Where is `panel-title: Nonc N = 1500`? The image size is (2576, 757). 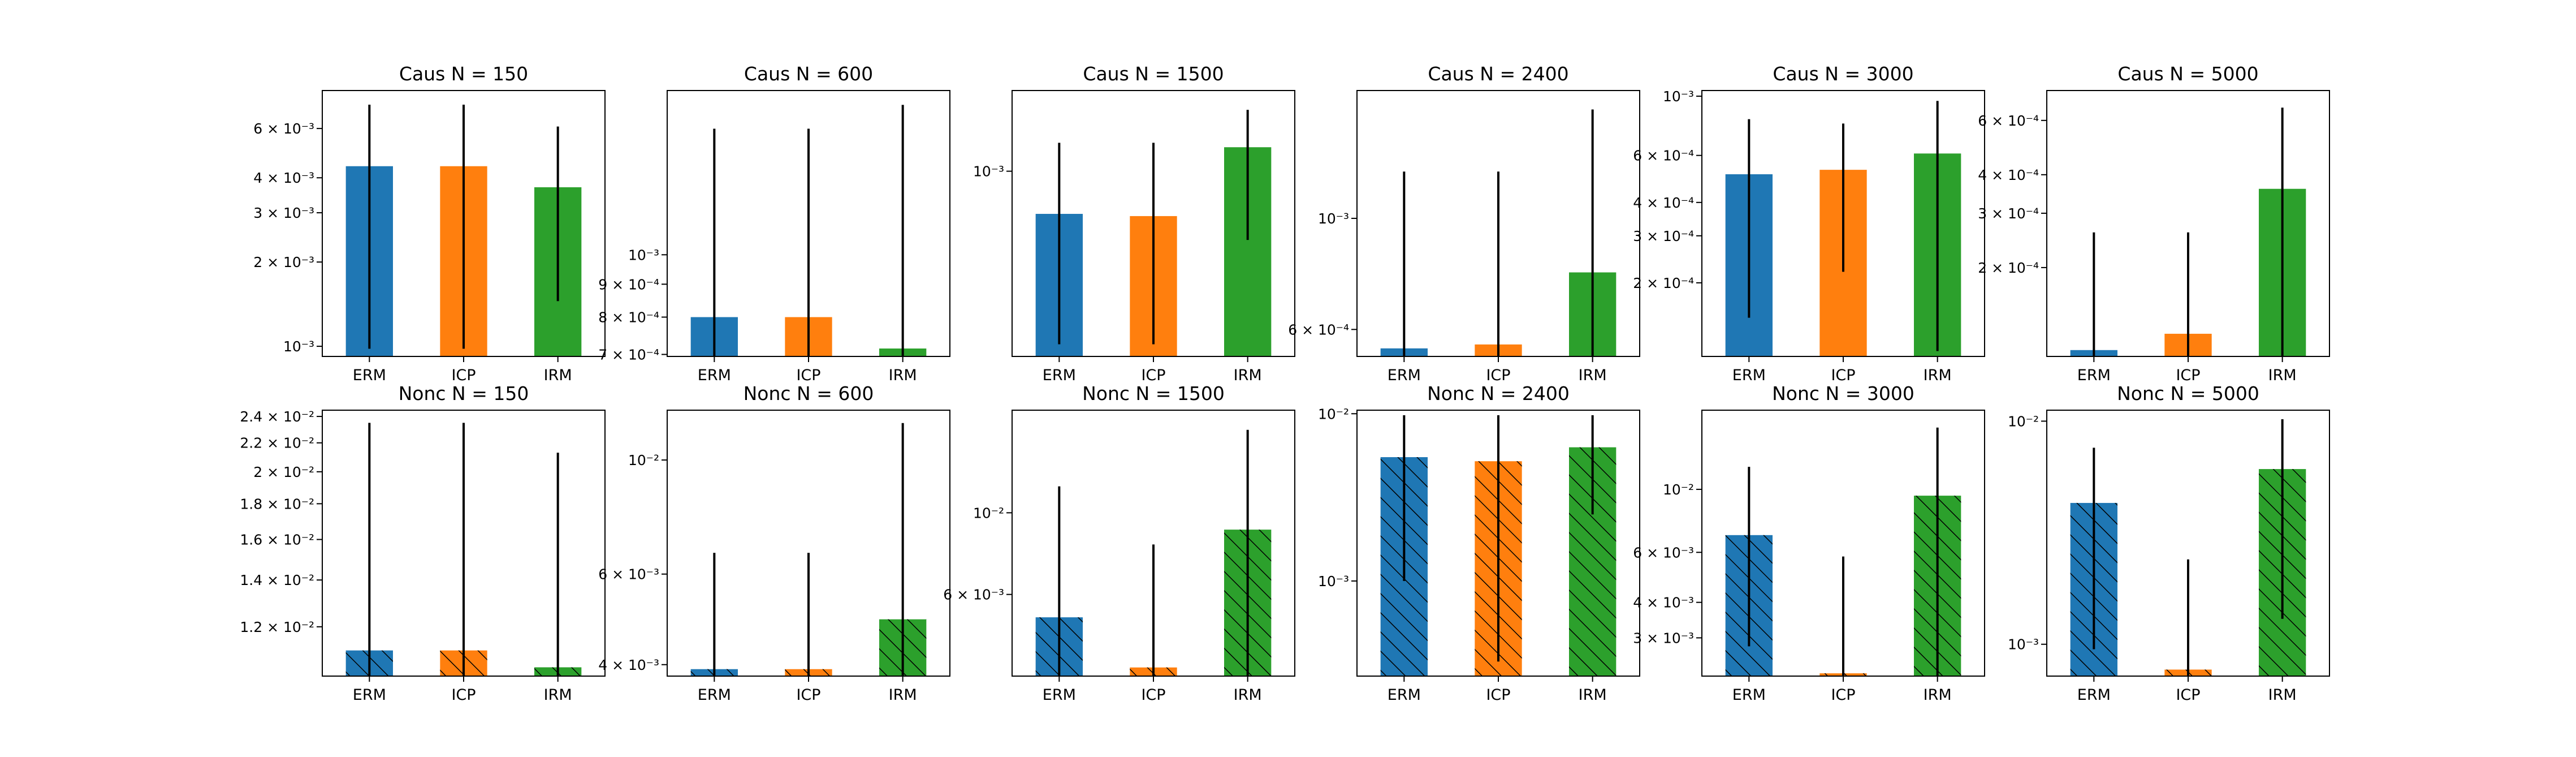 panel-title: Nonc N = 1500 is located at coordinates (1153, 393).